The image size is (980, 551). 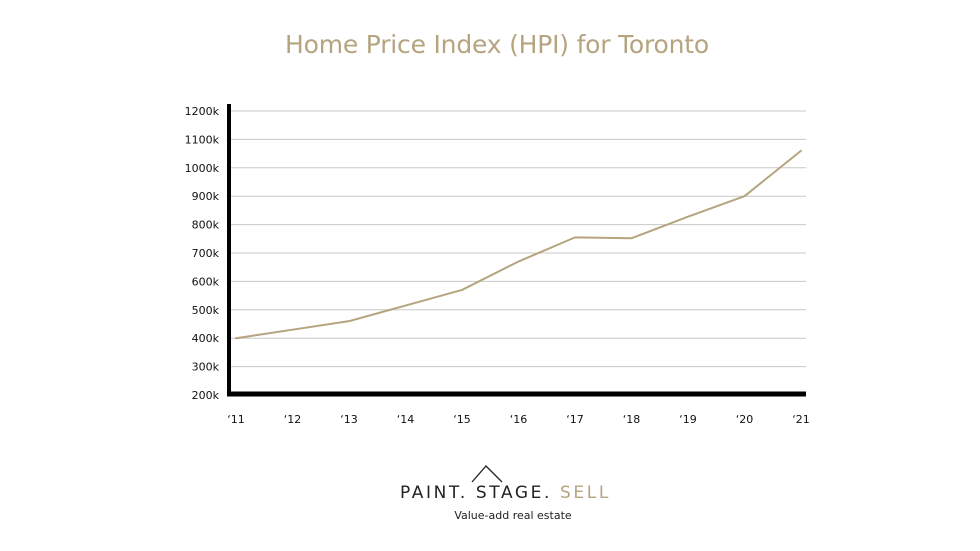 What do you see at coordinates (202, 139) in the screenshot?
I see `y-tick-label: 1100k` at bounding box center [202, 139].